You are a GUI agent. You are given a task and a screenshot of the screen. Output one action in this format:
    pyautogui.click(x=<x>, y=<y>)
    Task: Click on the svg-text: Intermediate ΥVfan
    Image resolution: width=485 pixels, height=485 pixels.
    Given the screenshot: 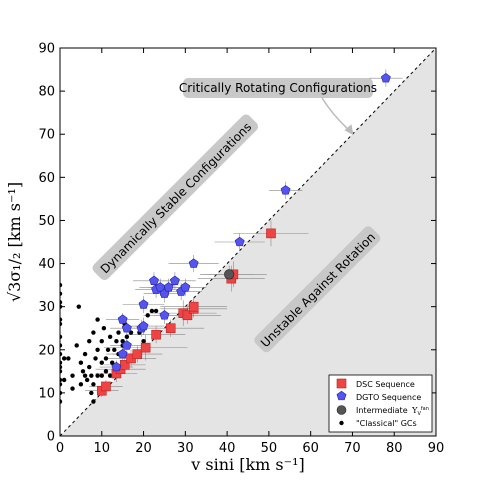 What is the action you would take?
    pyautogui.click(x=392, y=411)
    